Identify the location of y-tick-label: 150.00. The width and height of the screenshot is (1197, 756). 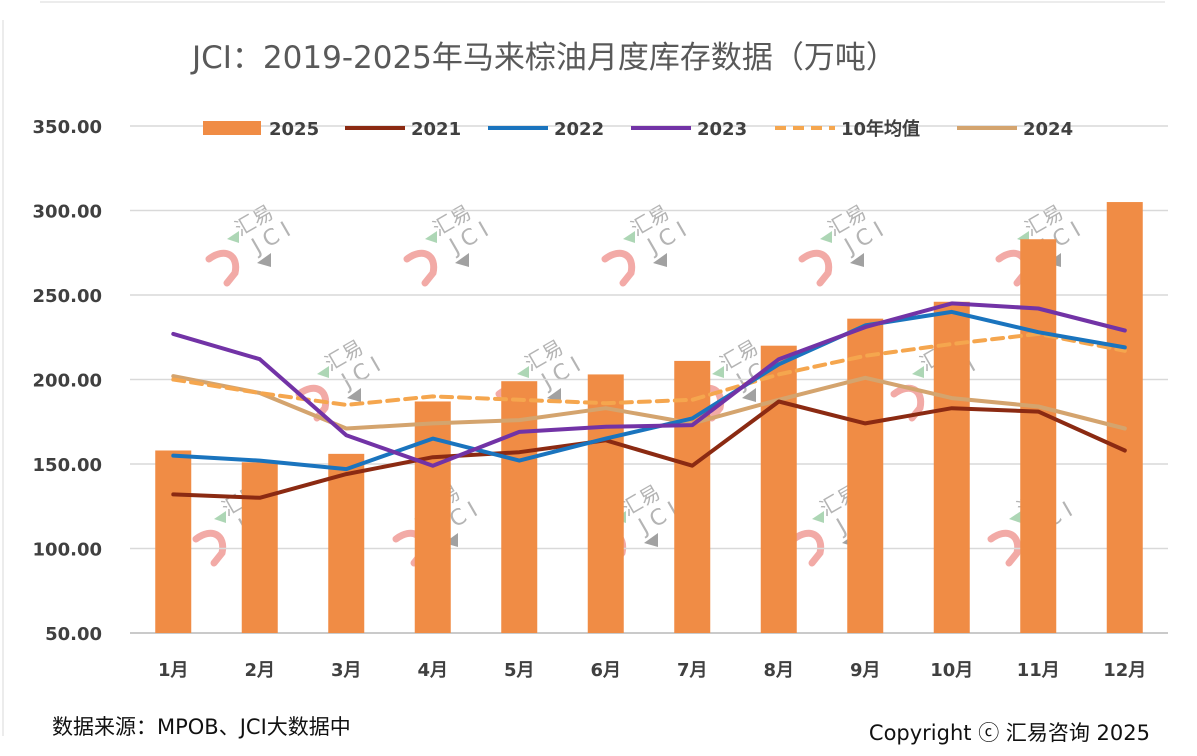
(67, 465).